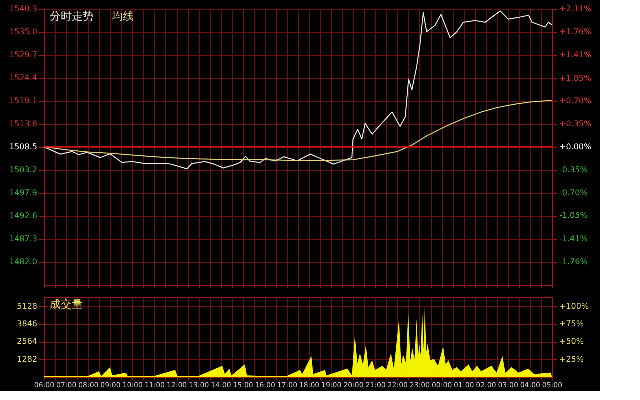  Describe the element at coordinates (27, 341) in the screenshot. I see `y-tick-label: 2564` at that location.